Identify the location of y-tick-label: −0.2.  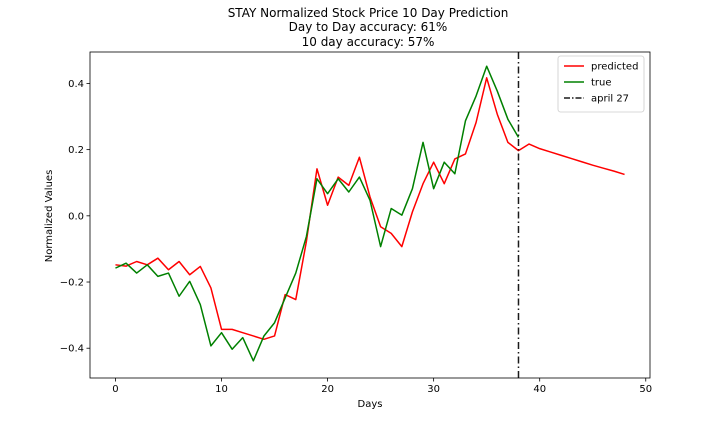
(72, 283).